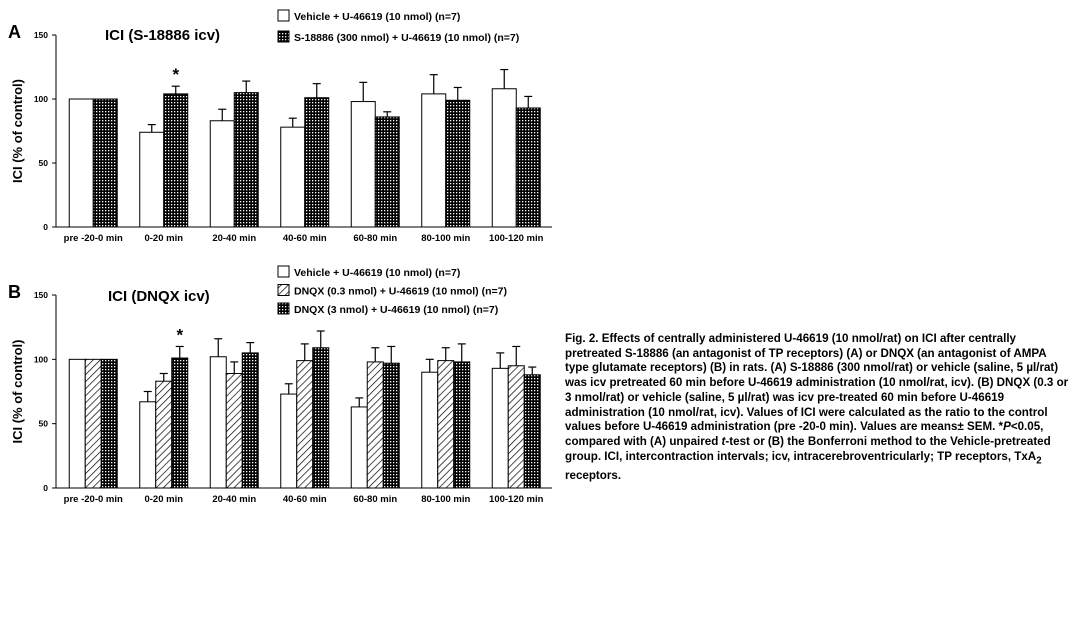 This screenshot has width=1080, height=639. What do you see at coordinates (93, 499) in the screenshot?
I see `panel-b-x-tick-label: pre -20-0 min` at bounding box center [93, 499].